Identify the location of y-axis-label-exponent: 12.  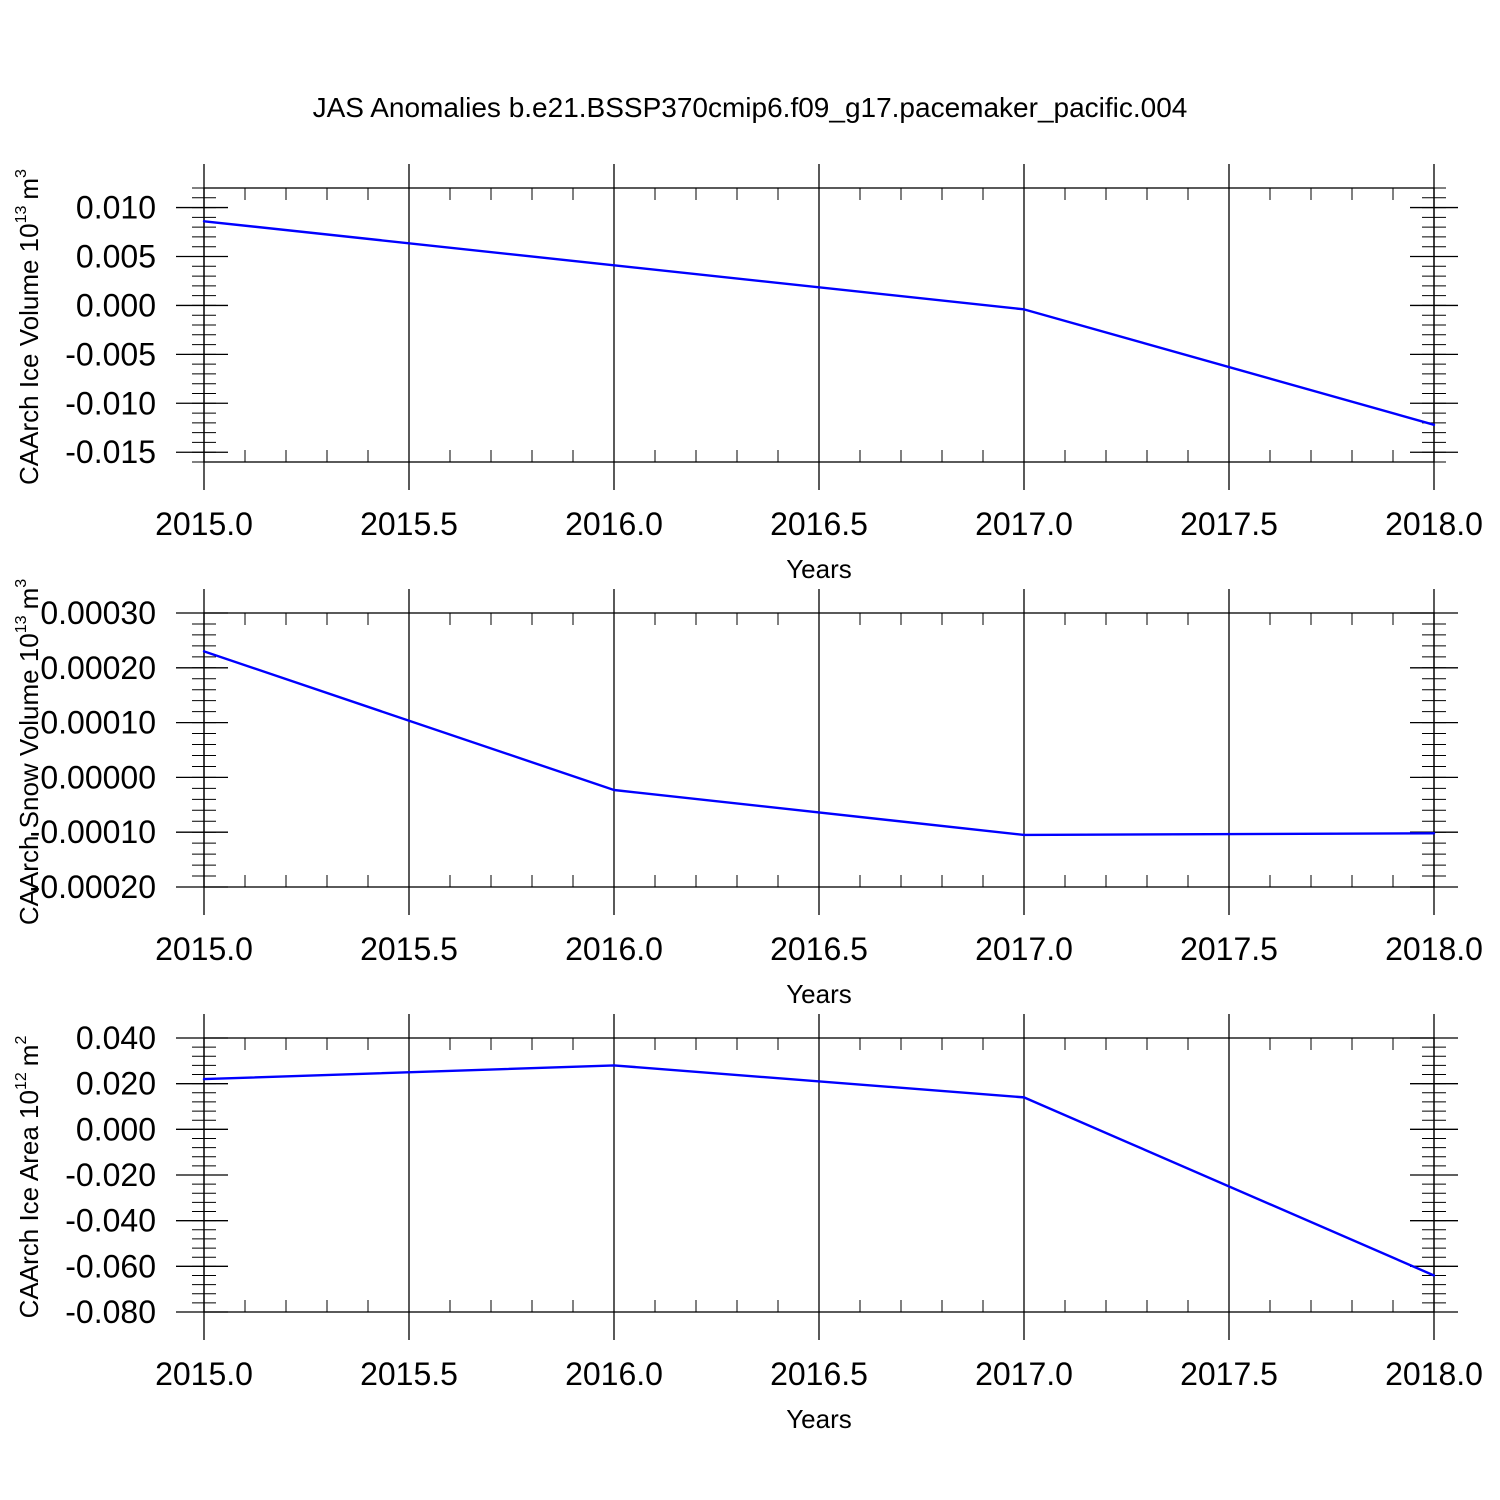
(21, 1081).